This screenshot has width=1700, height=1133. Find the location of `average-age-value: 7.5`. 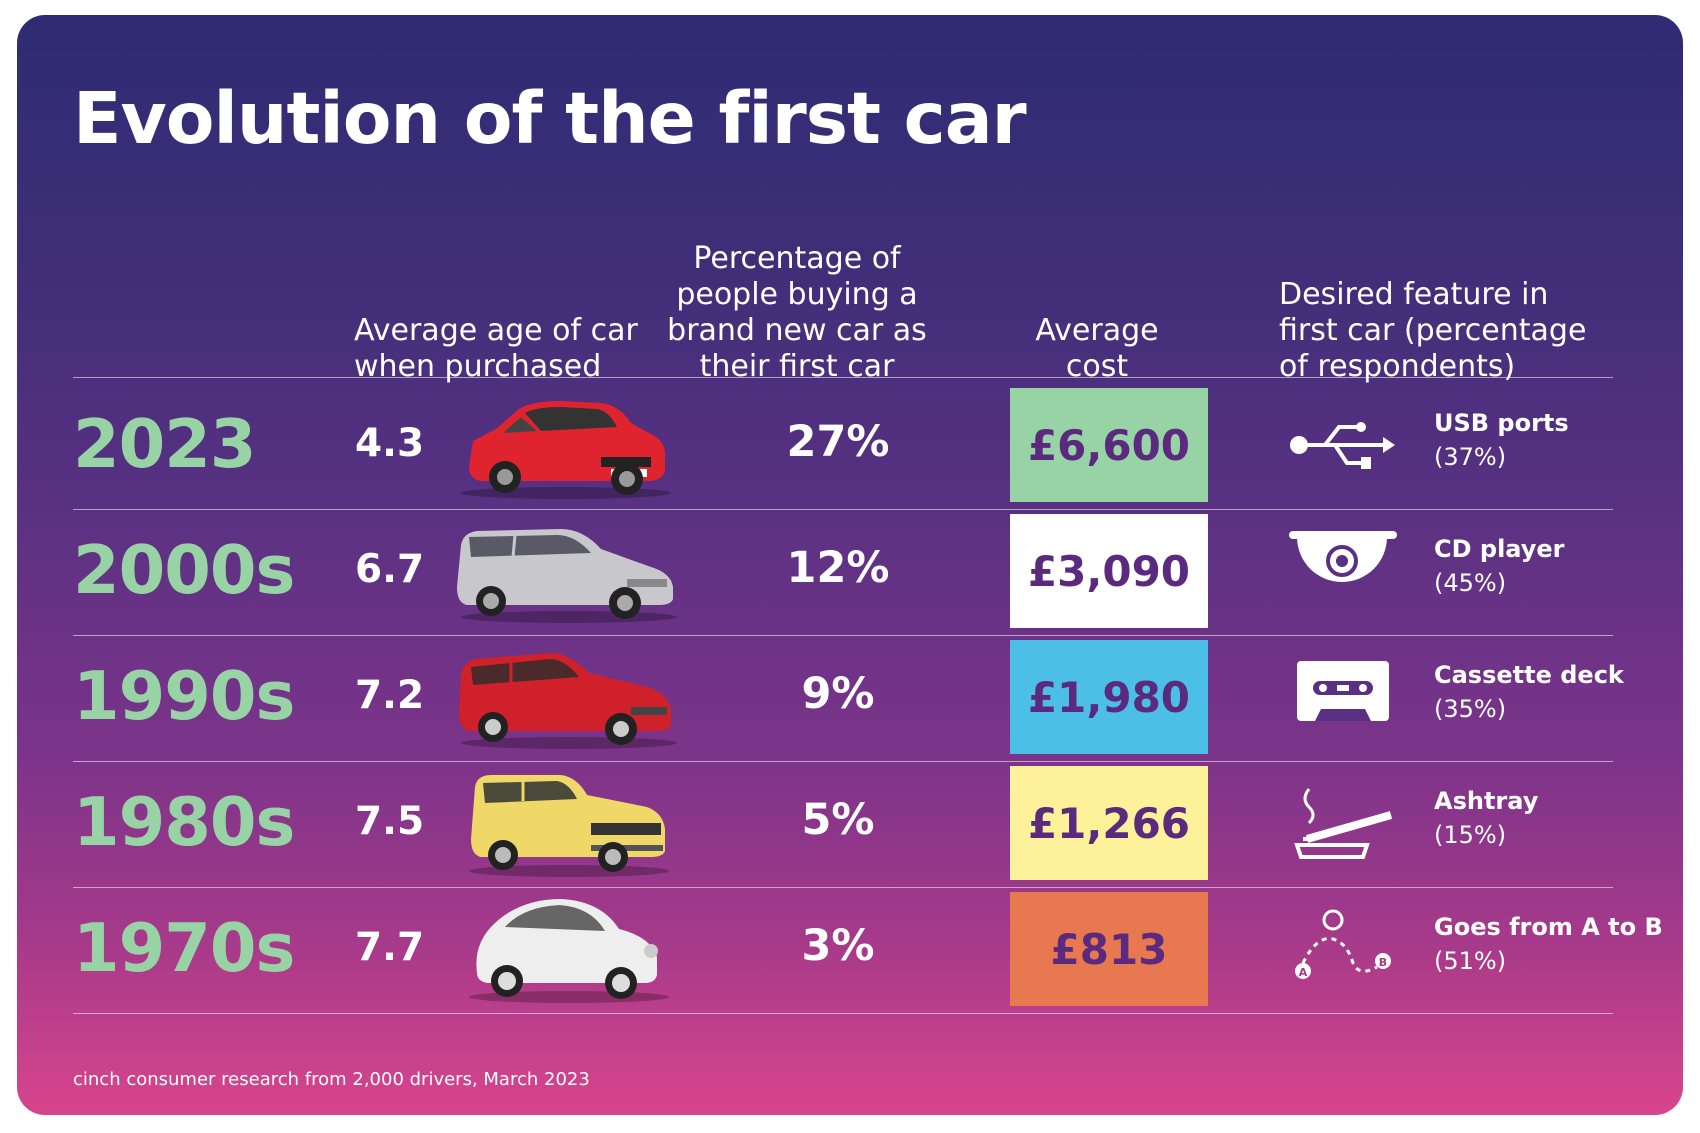

average-age-value: 7.5 is located at coordinates (390, 821).